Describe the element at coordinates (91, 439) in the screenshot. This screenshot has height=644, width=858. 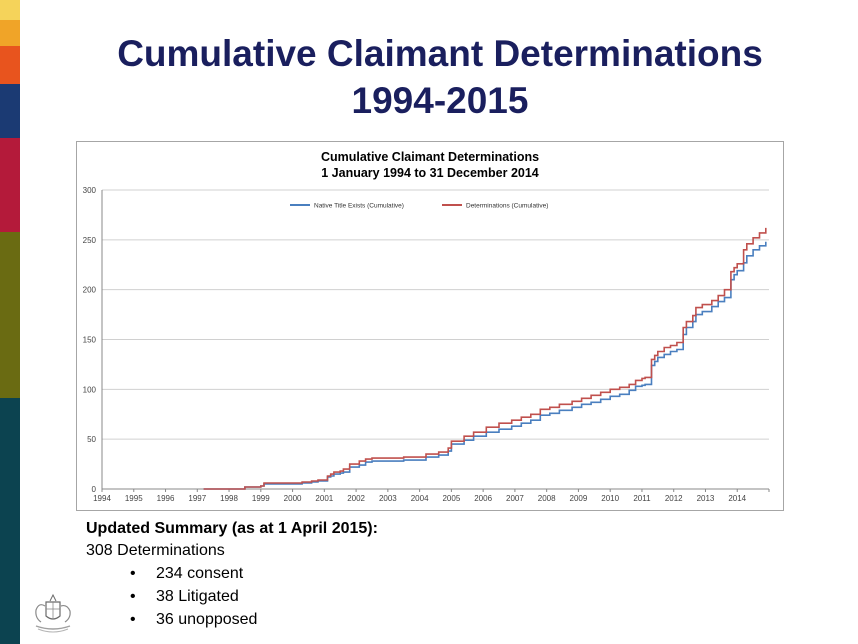
I see `y-tick-label: 50` at that location.